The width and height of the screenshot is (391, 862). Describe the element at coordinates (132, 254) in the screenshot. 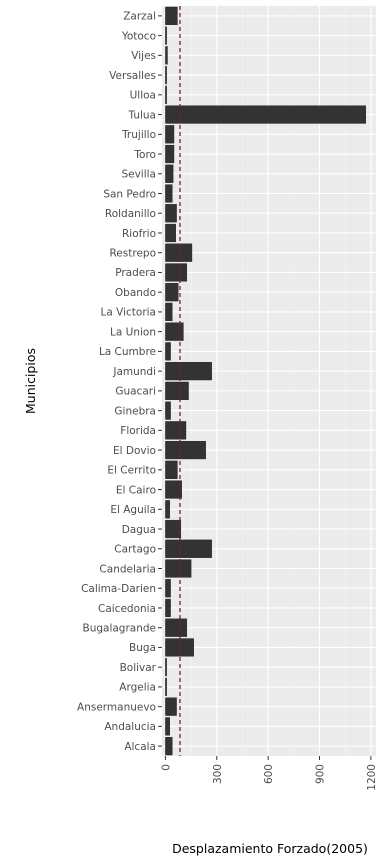

I see `y-tick-label: Restrepo` at that location.